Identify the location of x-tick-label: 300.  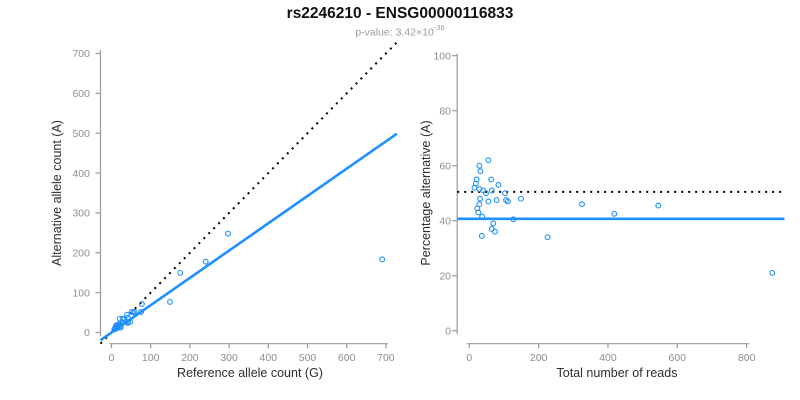
(229, 358).